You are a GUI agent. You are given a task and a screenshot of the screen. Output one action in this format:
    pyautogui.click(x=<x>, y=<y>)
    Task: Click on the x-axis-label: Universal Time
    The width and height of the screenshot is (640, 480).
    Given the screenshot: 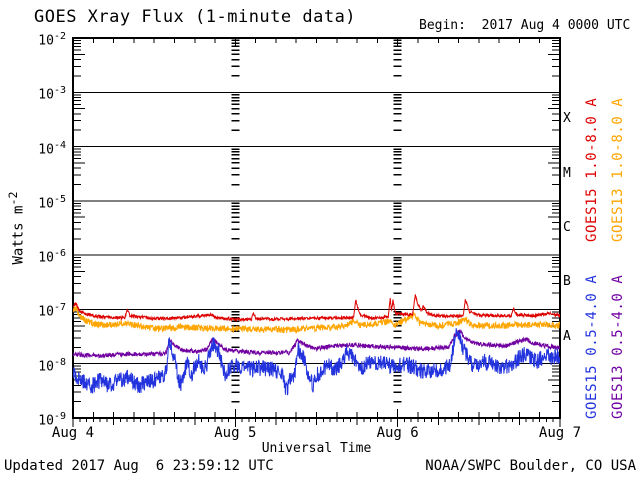 What is the action you would take?
    pyautogui.click(x=316, y=448)
    